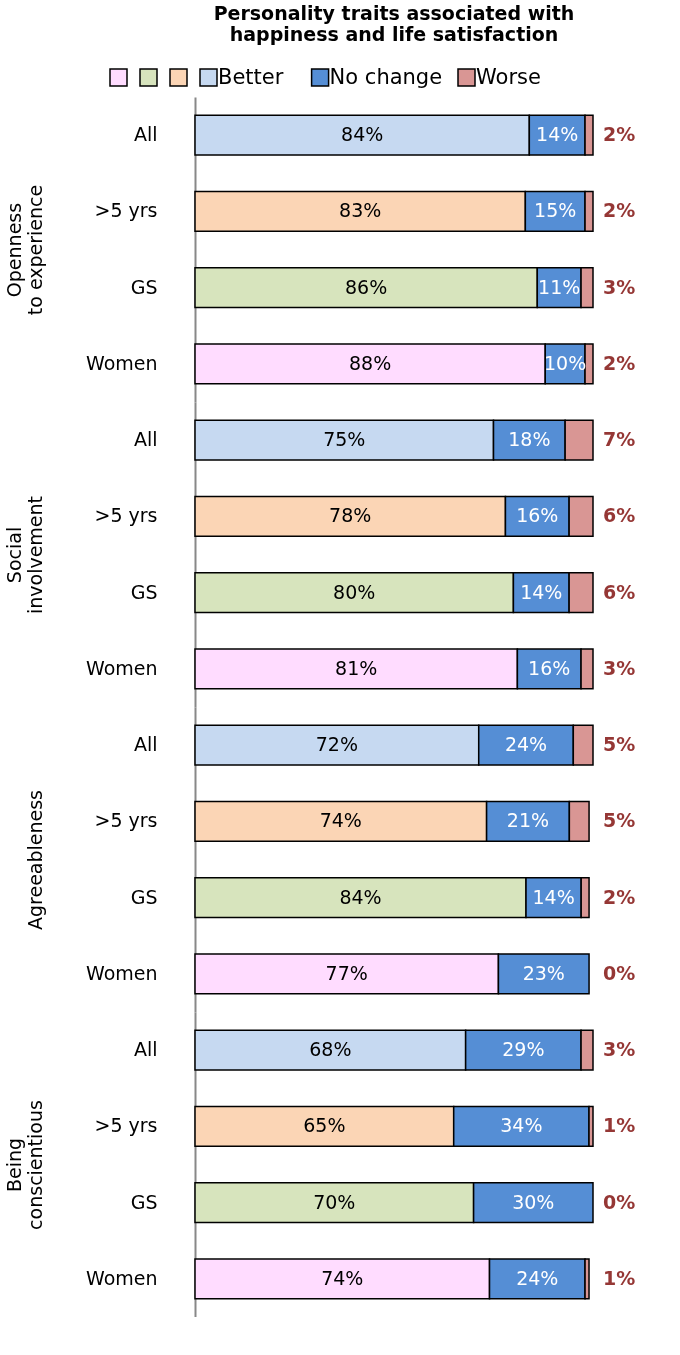 The height and width of the screenshot is (1355, 680). Describe the element at coordinates (24, 555) in the screenshot. I see `y-axis-title: Social involvement` at that location.